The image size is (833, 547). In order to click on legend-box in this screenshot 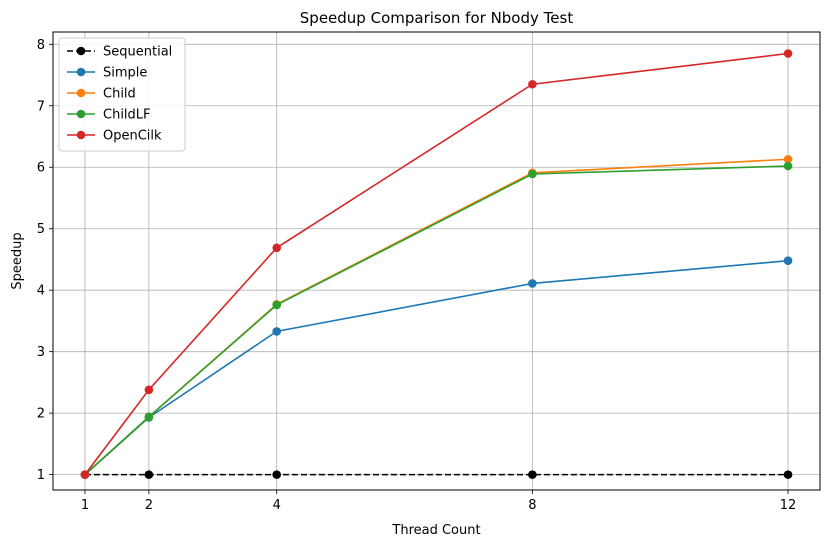, I will do `click(122, 94)`.